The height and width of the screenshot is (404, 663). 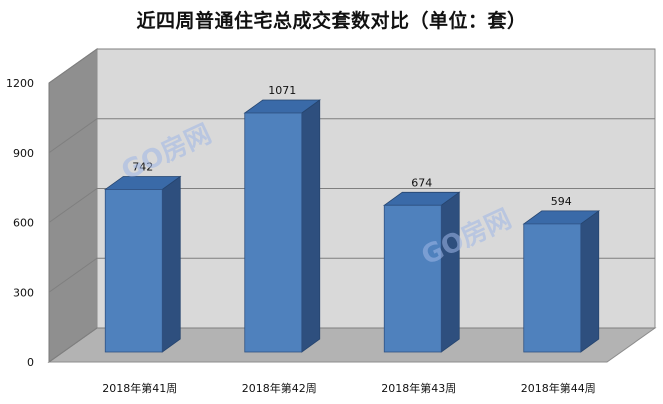 I want to click on y-tick-label: 300, so click(x=23, y=292).